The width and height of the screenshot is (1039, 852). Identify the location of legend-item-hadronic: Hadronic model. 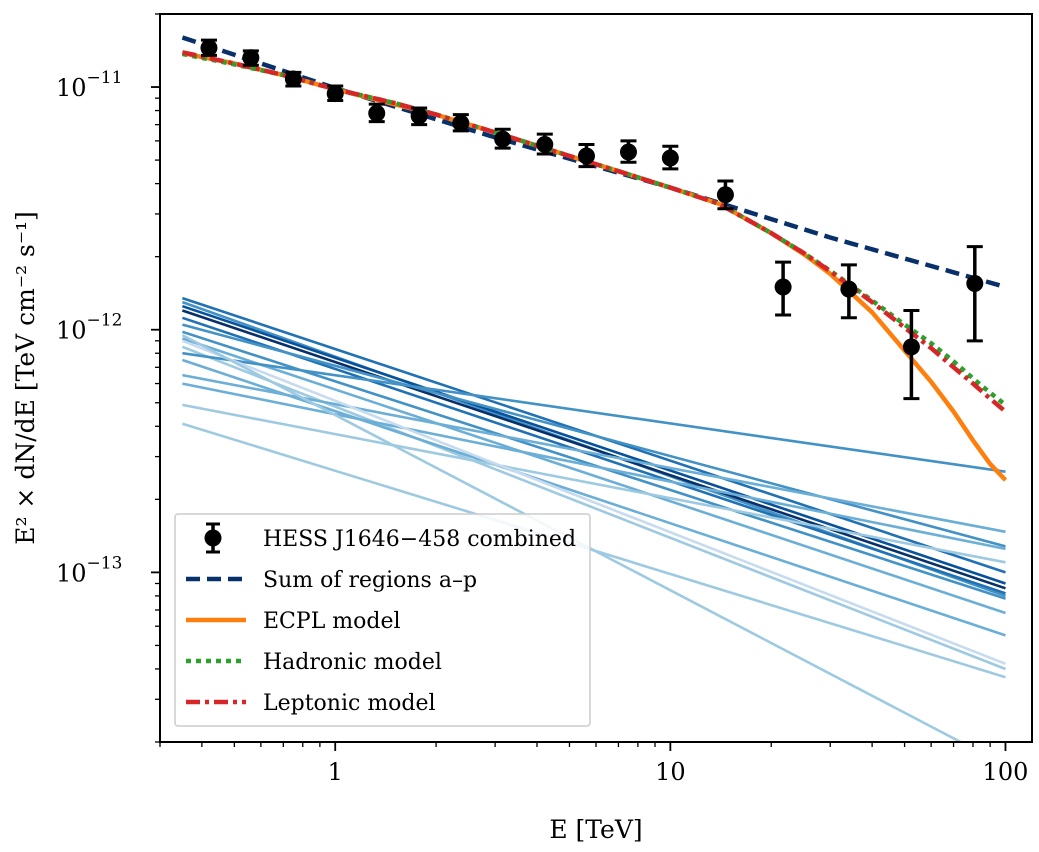
(314, 662).